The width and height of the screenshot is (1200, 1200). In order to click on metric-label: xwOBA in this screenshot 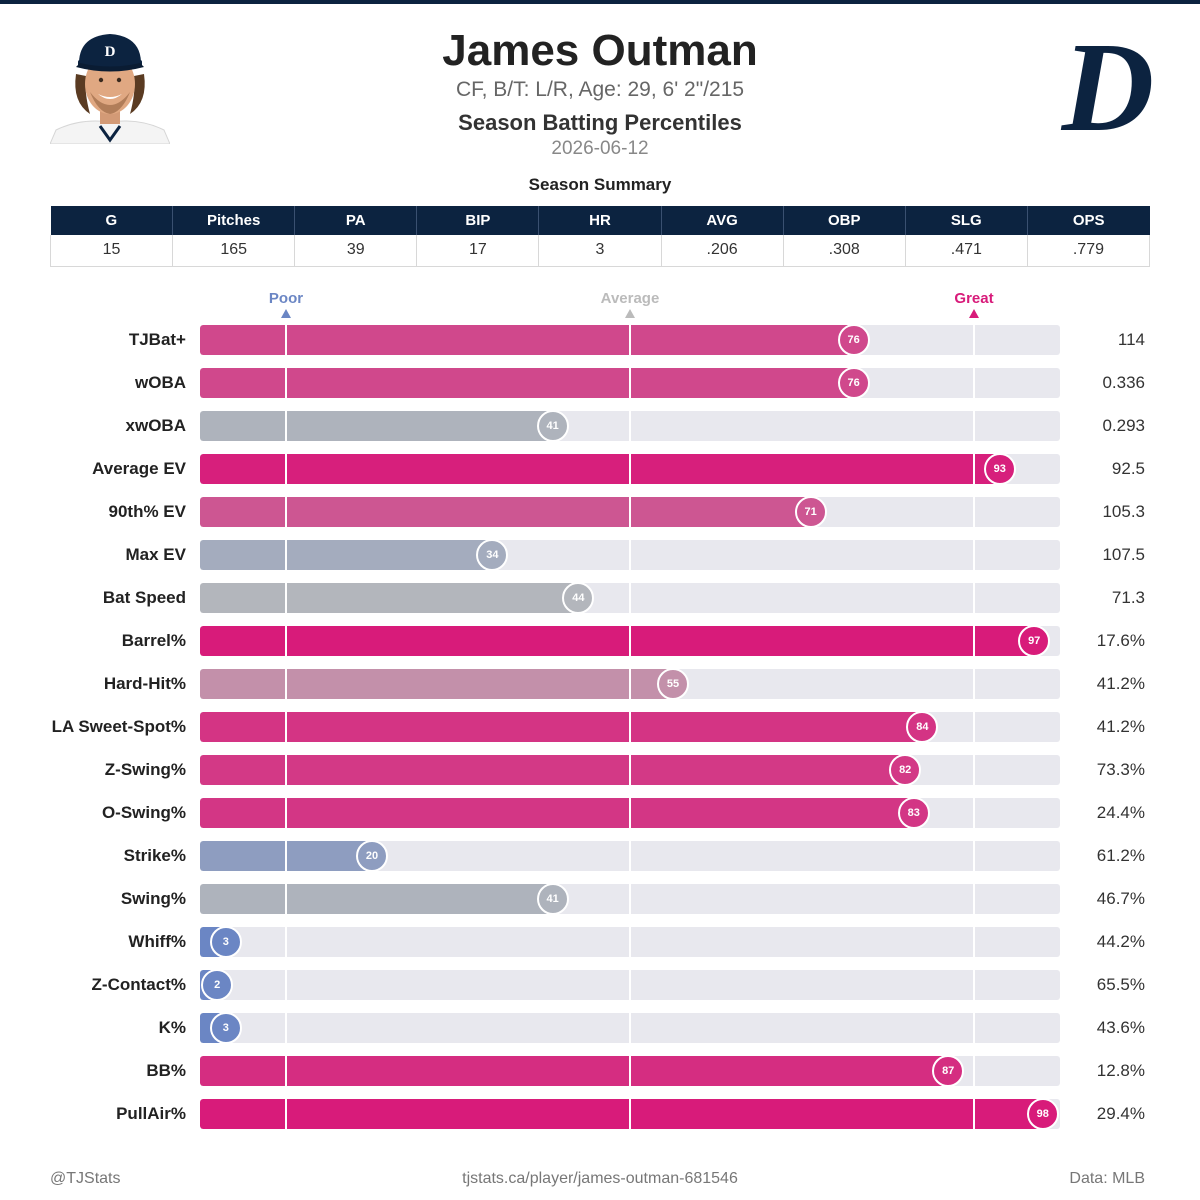, I will do `click(155, 425)`.